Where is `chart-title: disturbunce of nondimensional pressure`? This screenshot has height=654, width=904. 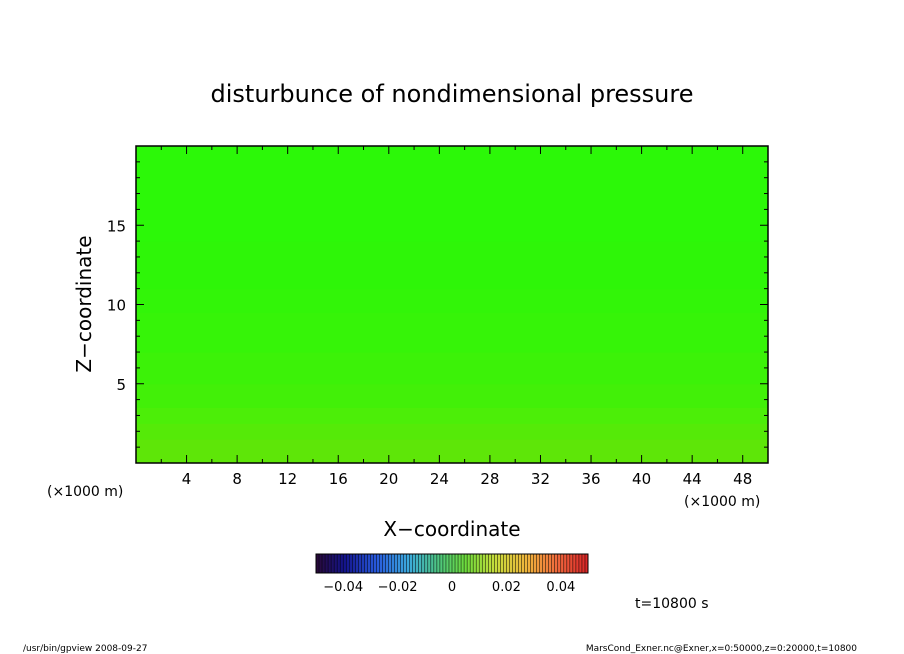
chart-title: disturbunce of nondimensional pressure is located at coordinates (452, 94).